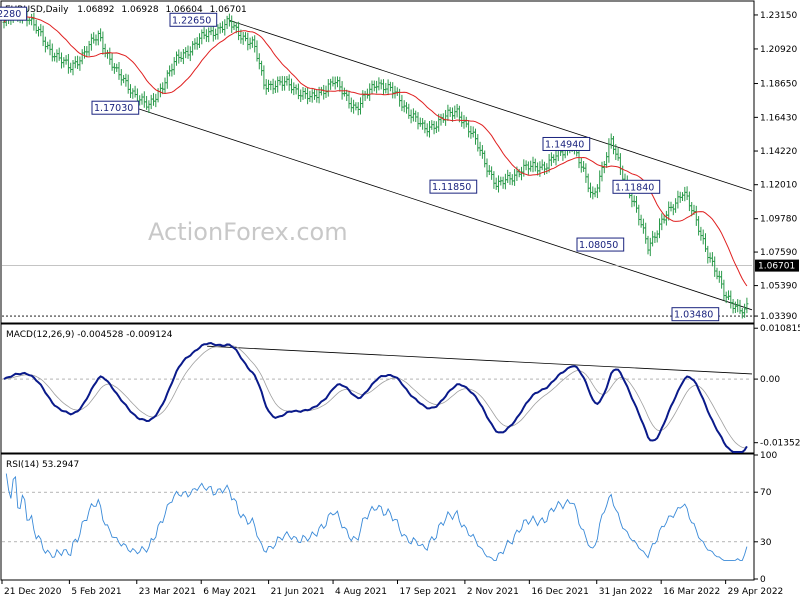 Image resolution: width=800 pixels, height=600 pixels. I want to click on price-y-tick-label: 1.07590, so click(778, 253).